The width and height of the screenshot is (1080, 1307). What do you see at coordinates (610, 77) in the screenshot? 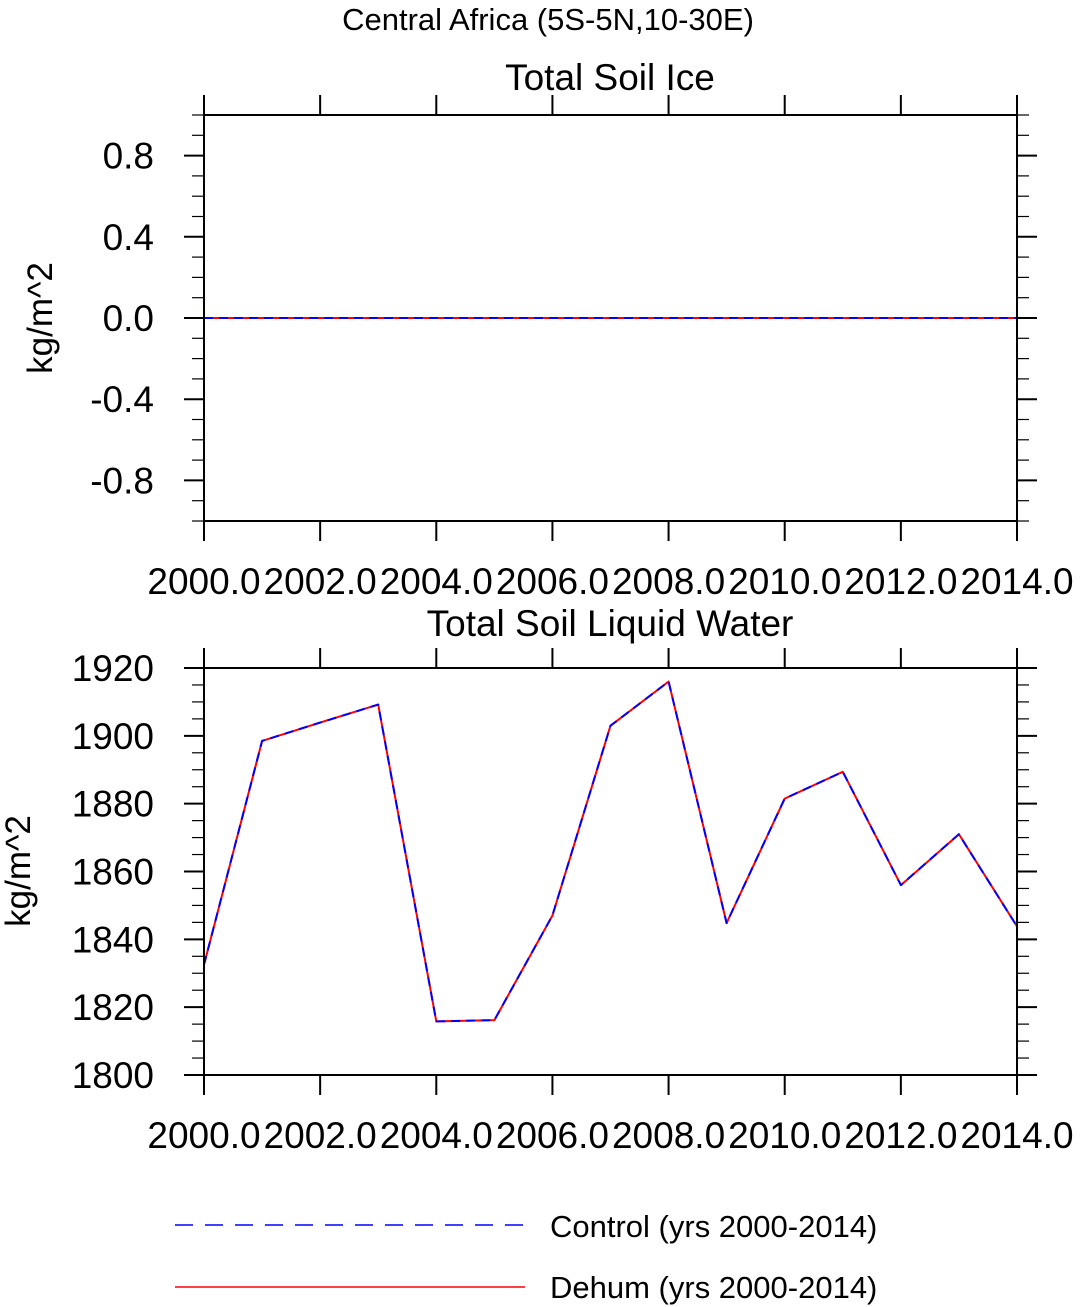
I see `chart-title: Total Soil Ice` at bounding box center [610, 77].